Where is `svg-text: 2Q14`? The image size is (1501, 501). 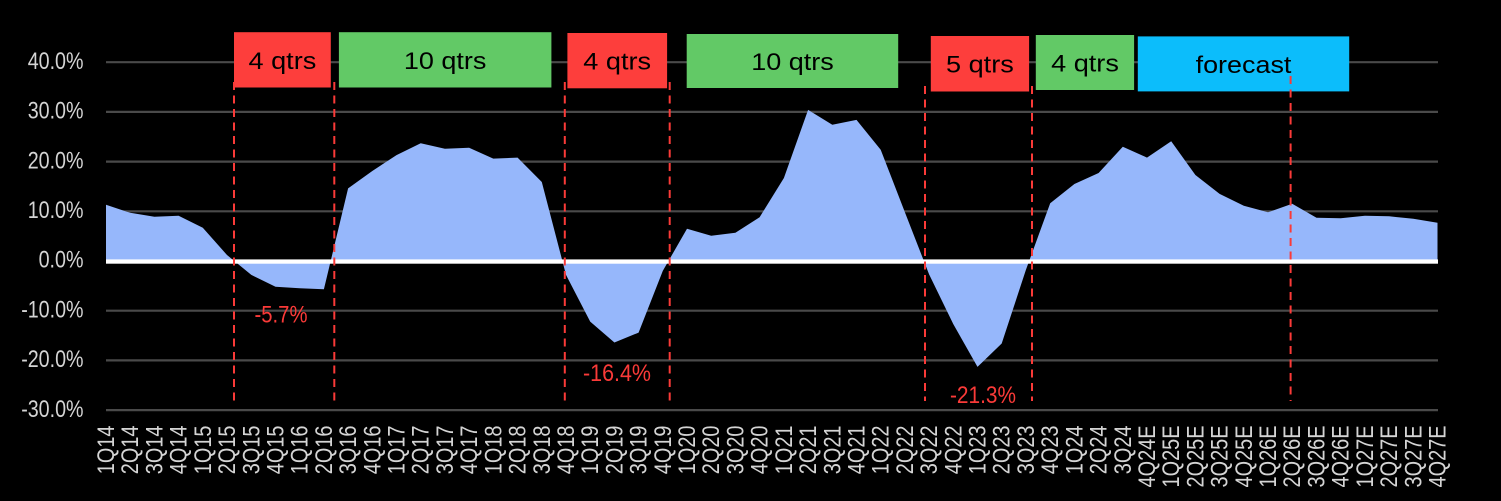 svg-text: 2Q14 is located at coordinates (130, 450).